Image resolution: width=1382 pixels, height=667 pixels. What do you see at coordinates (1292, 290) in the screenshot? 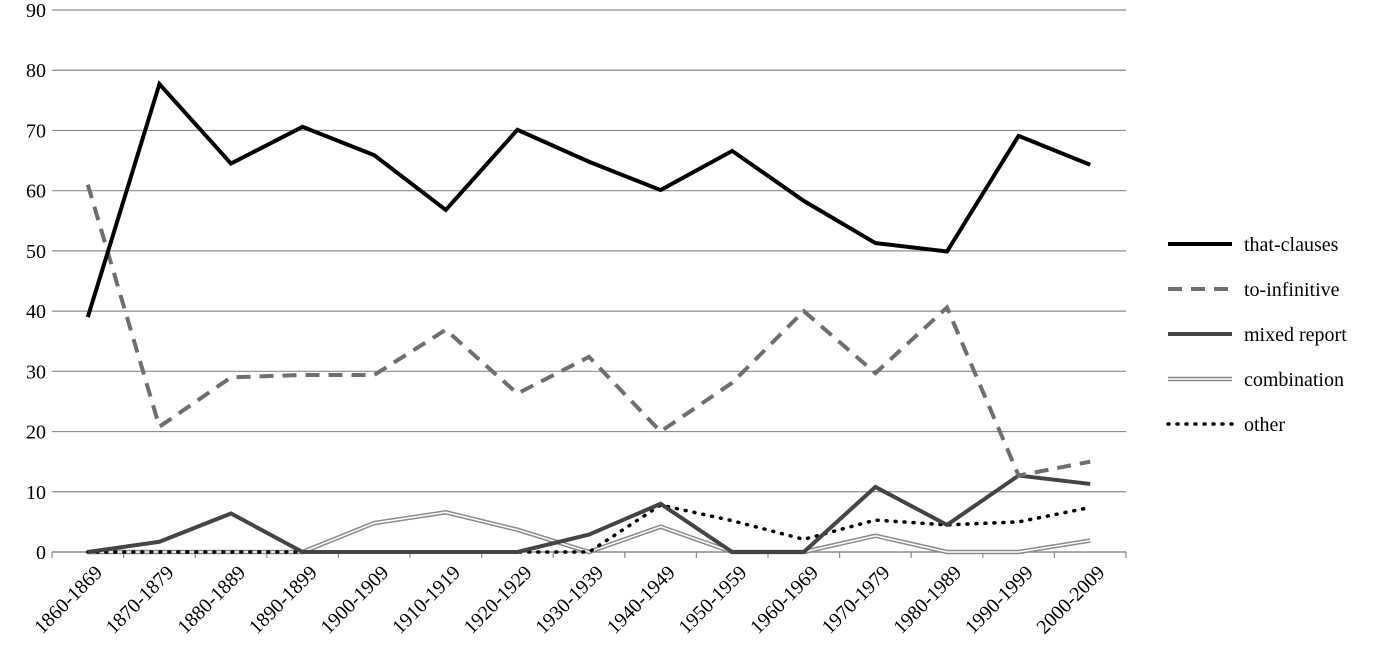
I see `legend-label-to-infinitive: to-infinitive` at bounding box center [1292, 290].